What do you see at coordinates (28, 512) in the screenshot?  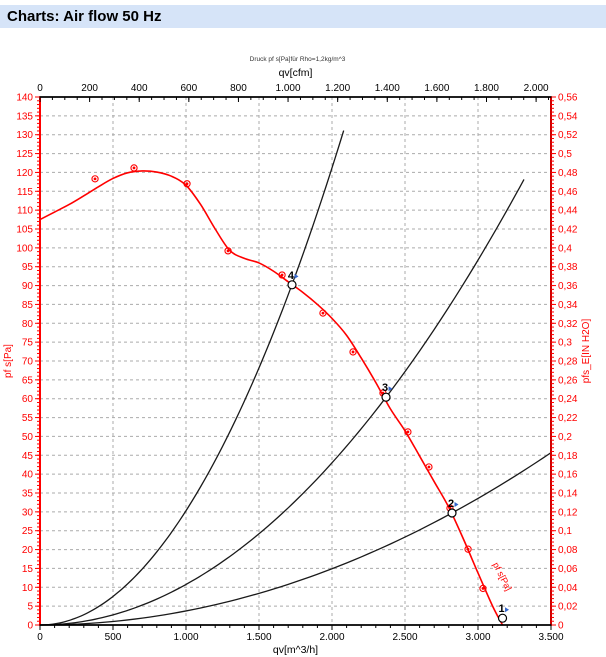 I see `left-tick-label: 30` at bounding box center [28, 512].